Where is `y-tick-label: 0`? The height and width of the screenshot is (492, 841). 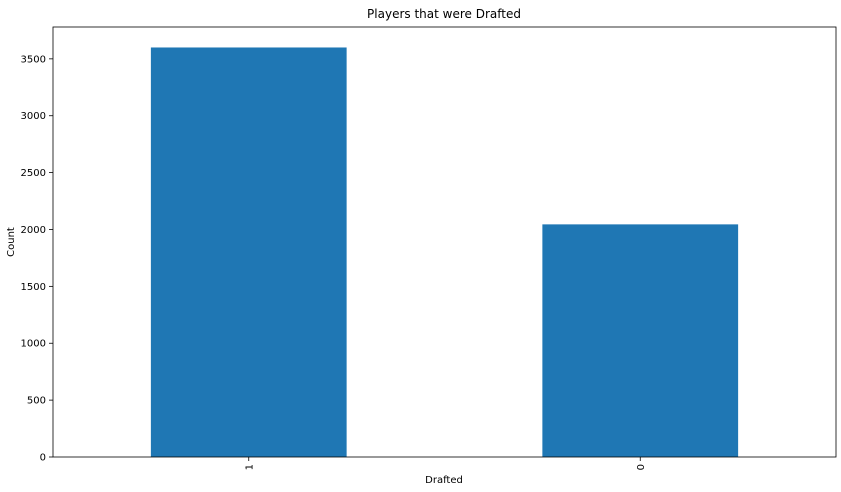
y-tick-label: 0 is located at coordinates (43, 458).